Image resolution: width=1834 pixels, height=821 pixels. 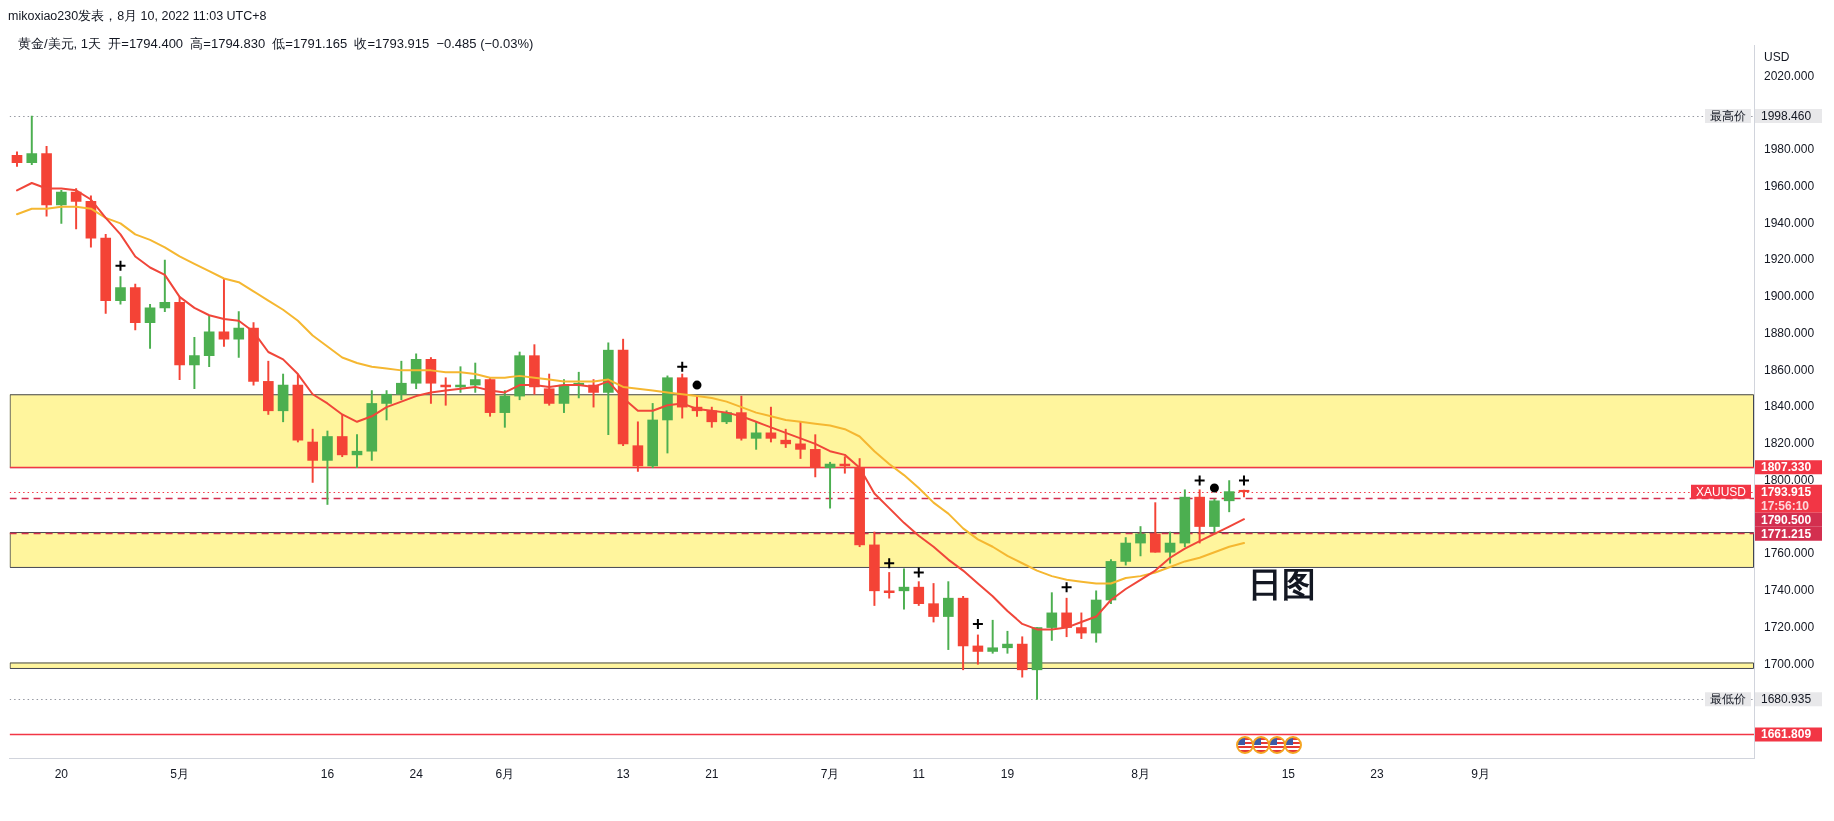 What do you see at coordinates (1480, 773) in the screenshot?
I see `x-tick-label: 9月` at bounding box center [1480, 773].